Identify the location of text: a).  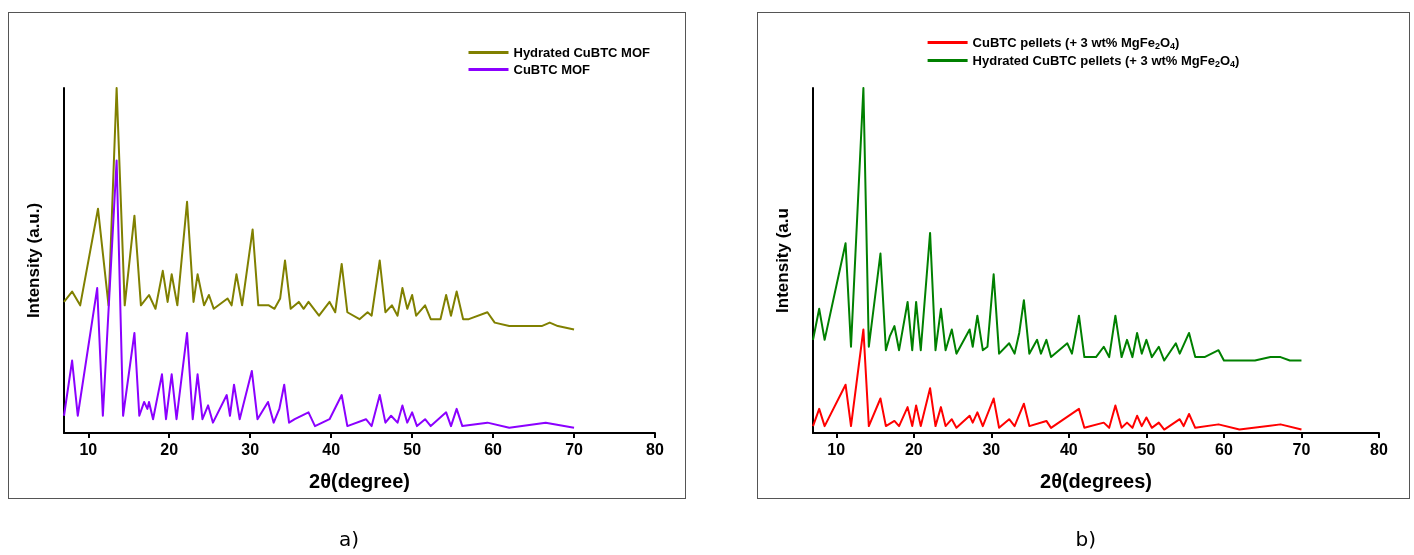
(349, 539).